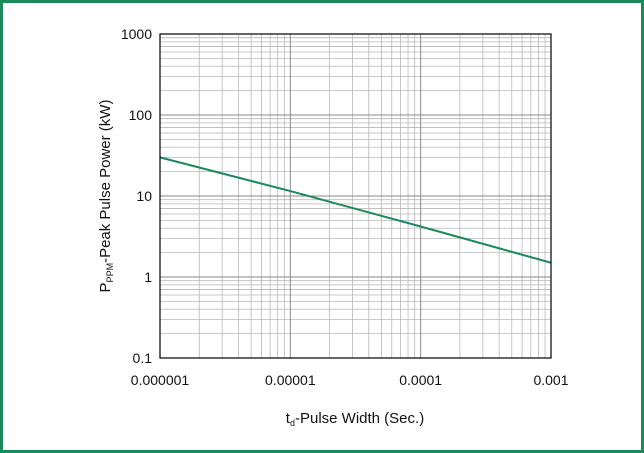 This screenshot has width=644, height=453. I want to click on y-tick-labels: 0.1 1 10 100 1000, so click(136, 196).